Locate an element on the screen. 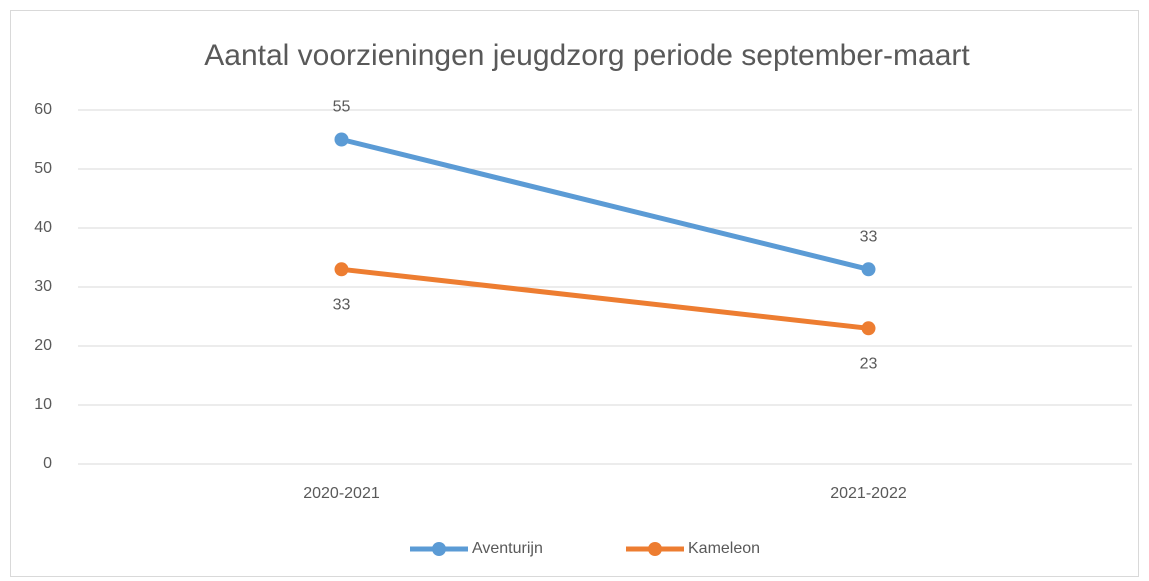 This screenshot has width=1149, height=581. legend-label: Aventurijn is located at coordinates (507, 548).